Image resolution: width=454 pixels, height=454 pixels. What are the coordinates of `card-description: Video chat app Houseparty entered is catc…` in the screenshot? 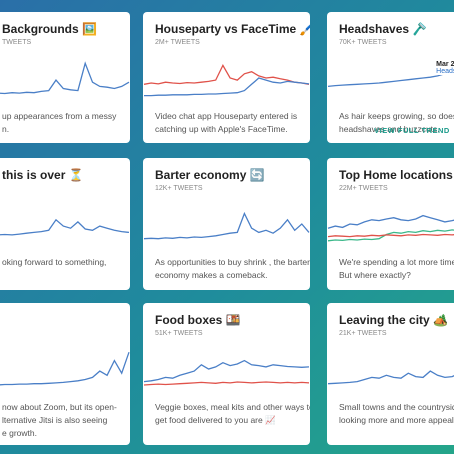 It's located at (226, 123).